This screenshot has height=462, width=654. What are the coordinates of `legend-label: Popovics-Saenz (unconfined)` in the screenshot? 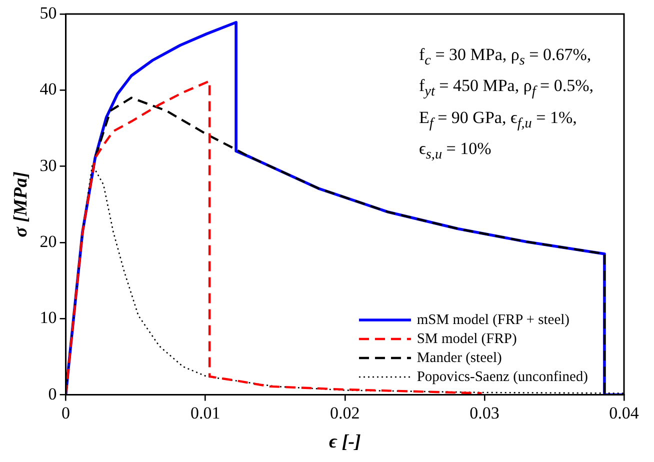 It's located at (502, 377).